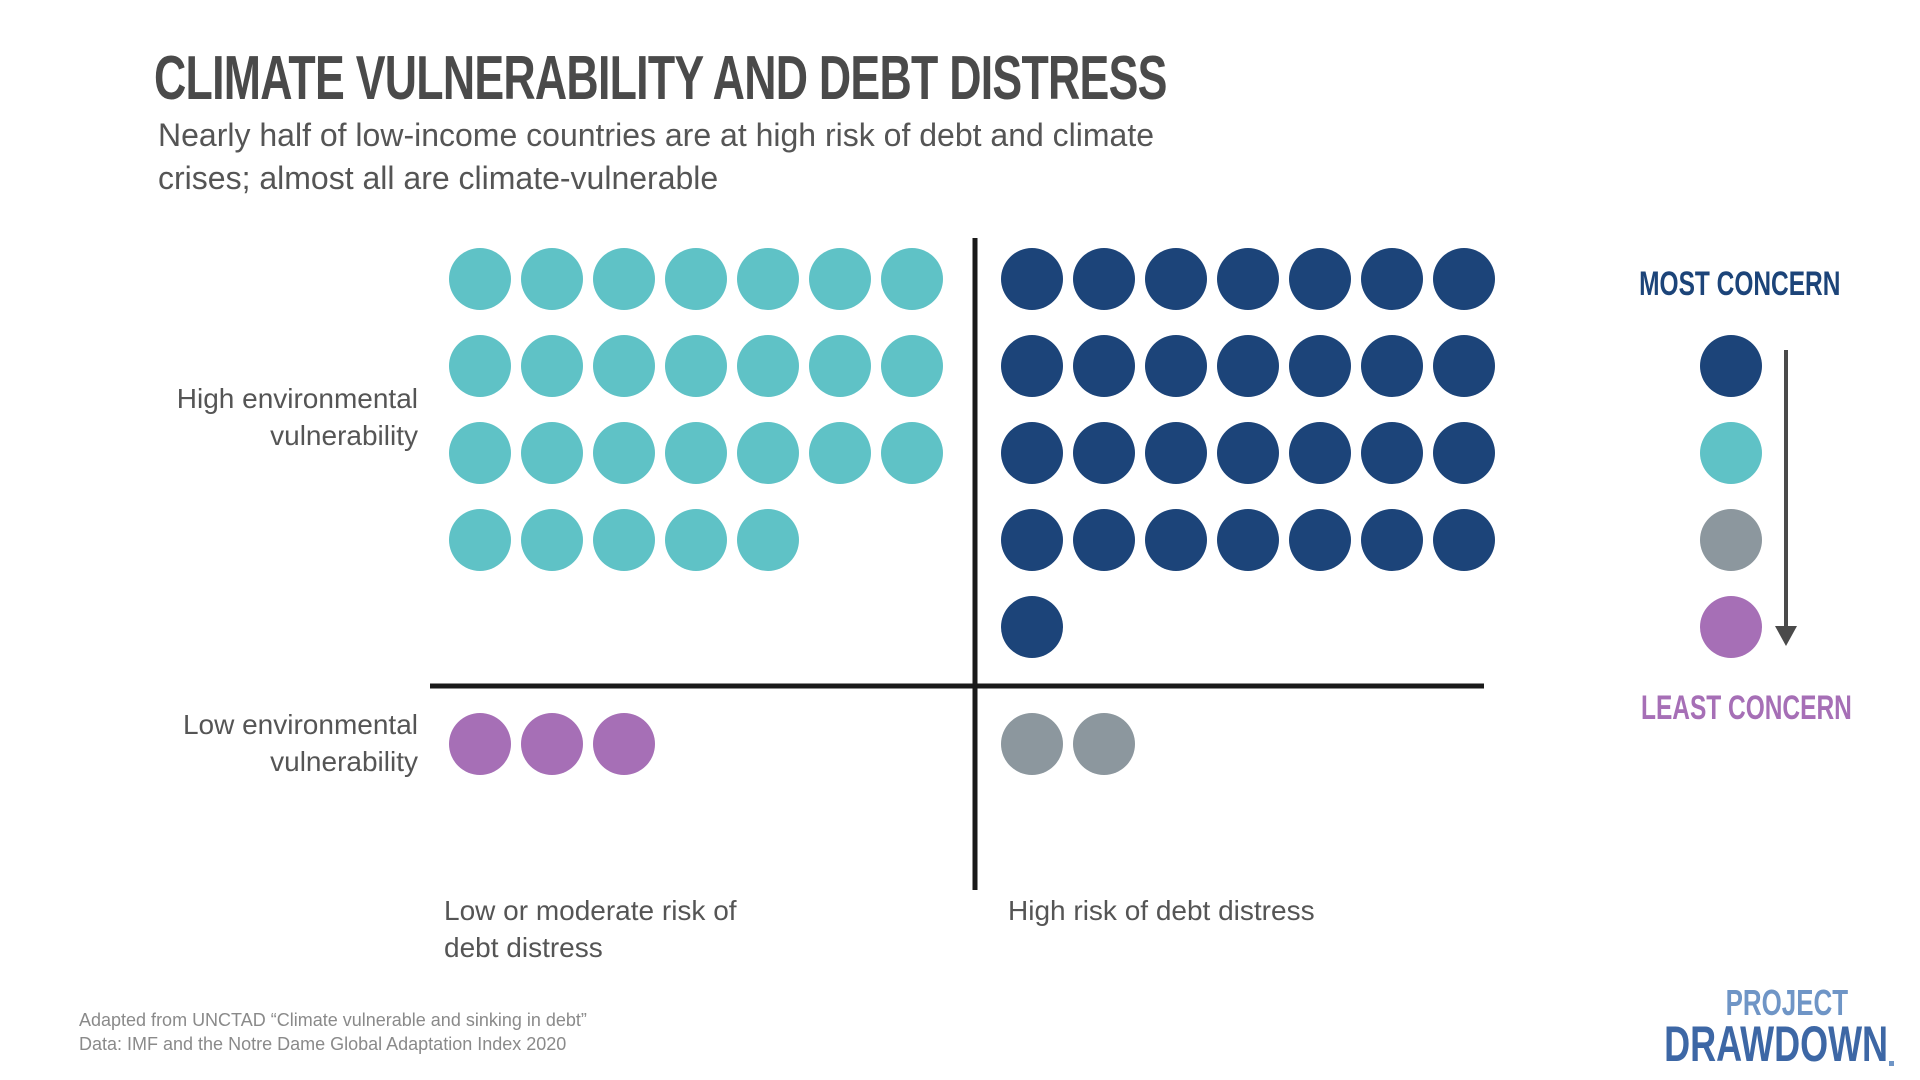 This screenshot has width=1920, height=1080. Describe the element at coordinates (1746, 708) in the screenshot. I see `legend-least-concern-label: LEAST CONCERN` at that location.